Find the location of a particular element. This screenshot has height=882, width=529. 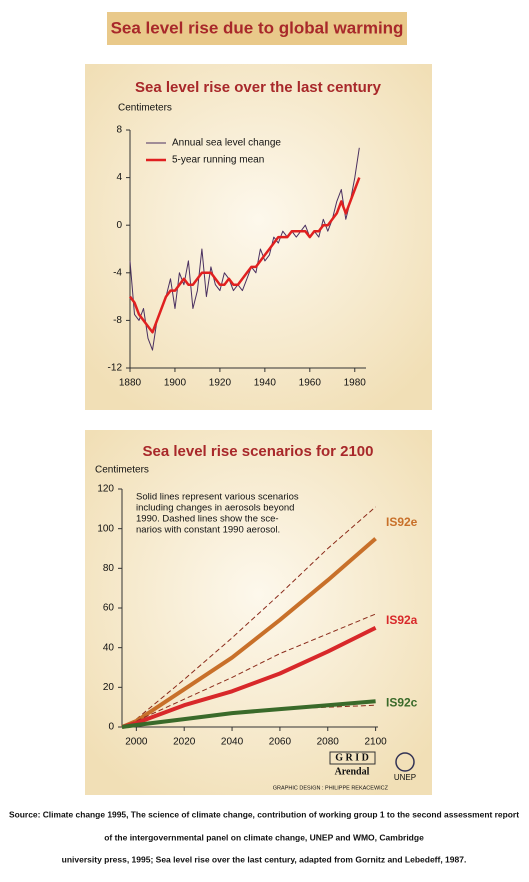

x-tick-label: 1940 is located at coordinates (265, 383).